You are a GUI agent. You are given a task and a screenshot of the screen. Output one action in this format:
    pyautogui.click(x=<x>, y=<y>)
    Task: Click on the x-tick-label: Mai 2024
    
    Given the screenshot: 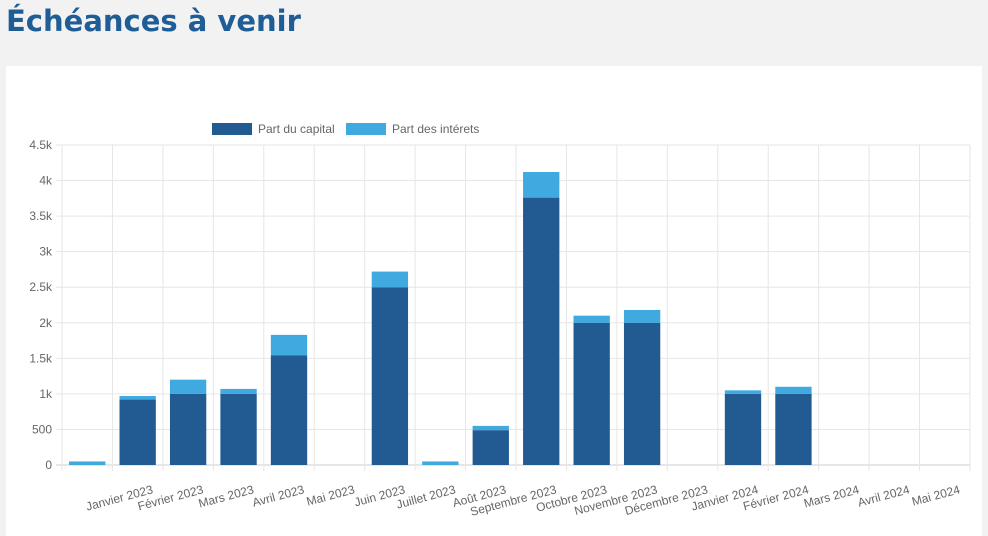 What is the action you would take?
    pyautogui.click(x=936, y=495)
    